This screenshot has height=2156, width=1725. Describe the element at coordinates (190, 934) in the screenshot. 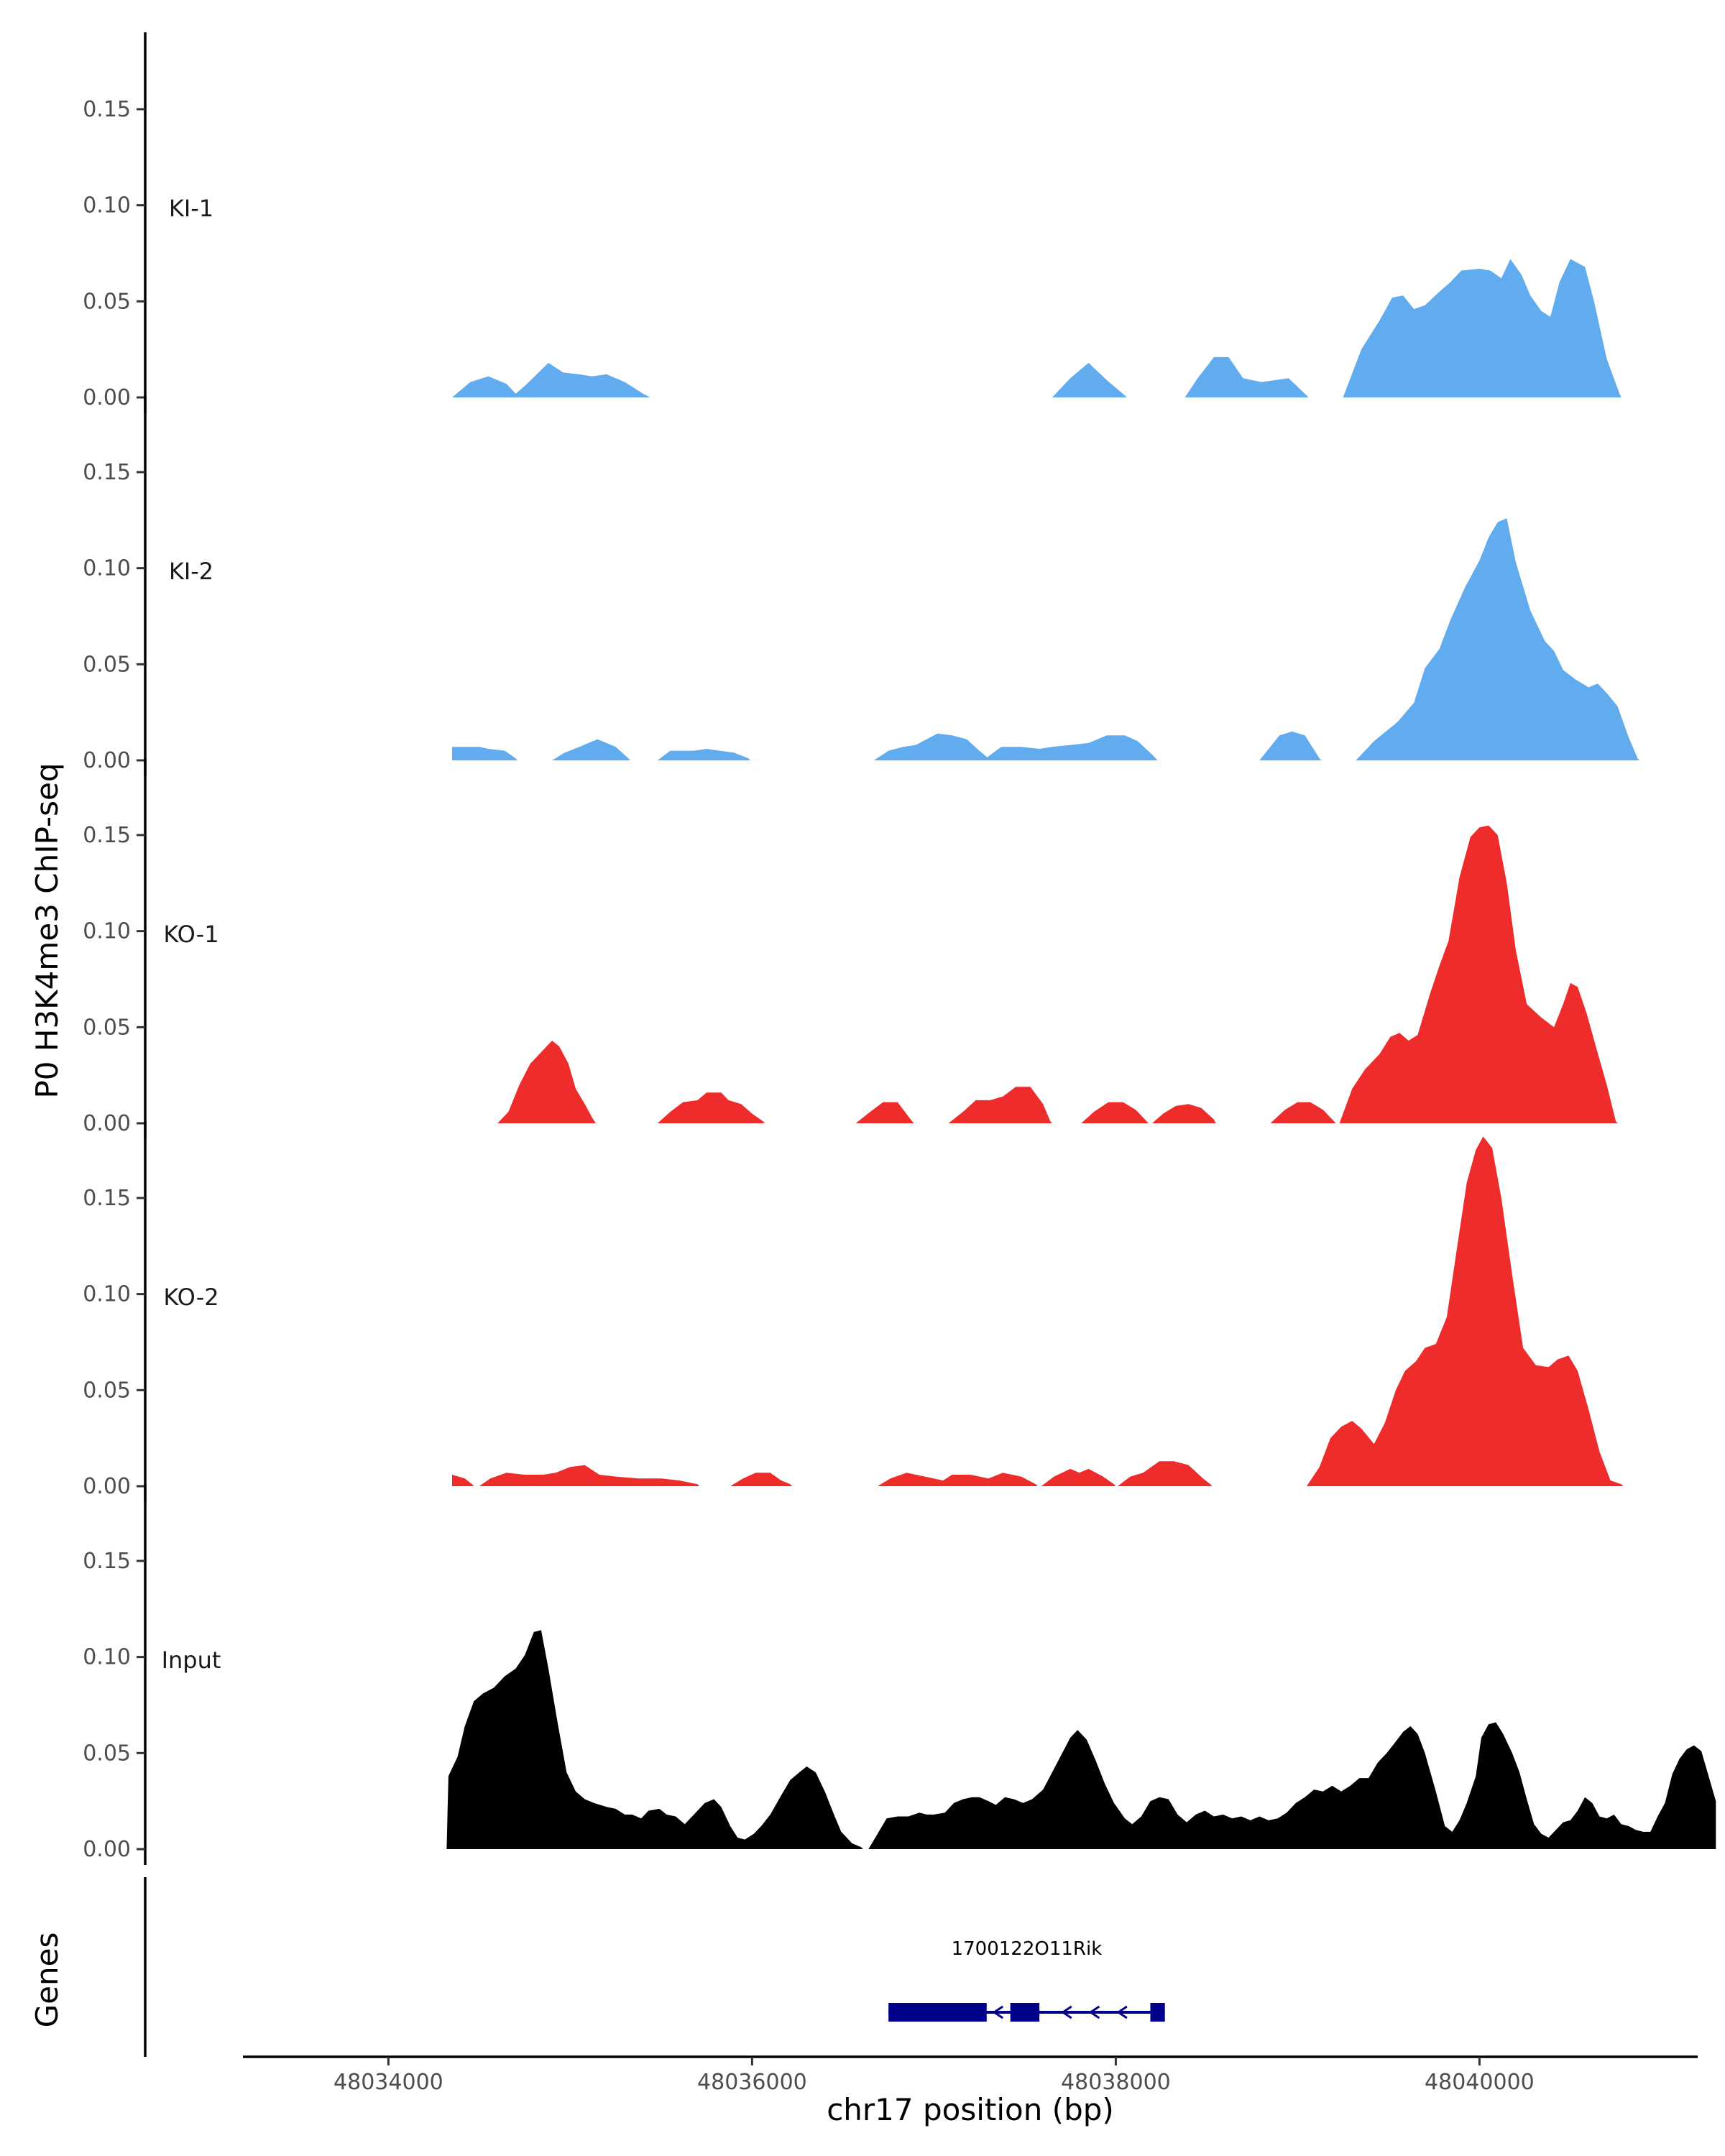

I see `track-label-ko-1: KO-1` at that location.